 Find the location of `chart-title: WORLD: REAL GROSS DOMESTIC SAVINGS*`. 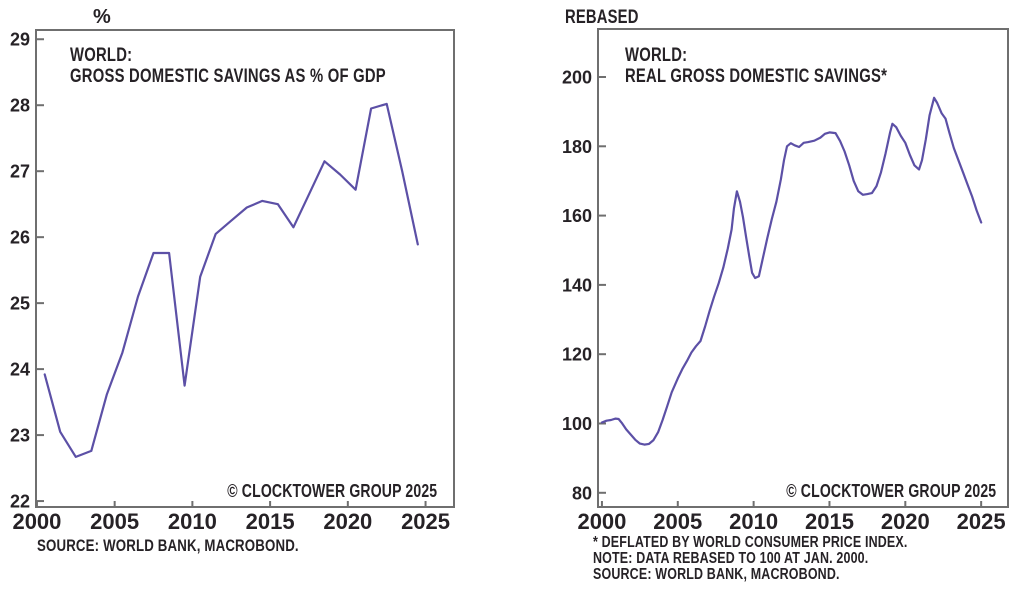

chart-title: WORLD: REAL GROSS DOMESTIC SAVINGS* is located at coordinates (756, 66).